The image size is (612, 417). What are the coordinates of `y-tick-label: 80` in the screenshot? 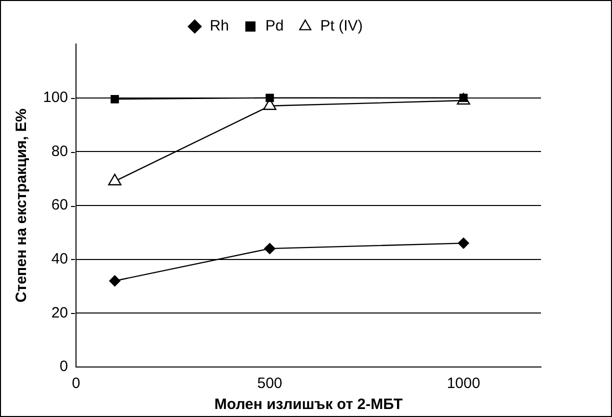 It's located at (59, 151).